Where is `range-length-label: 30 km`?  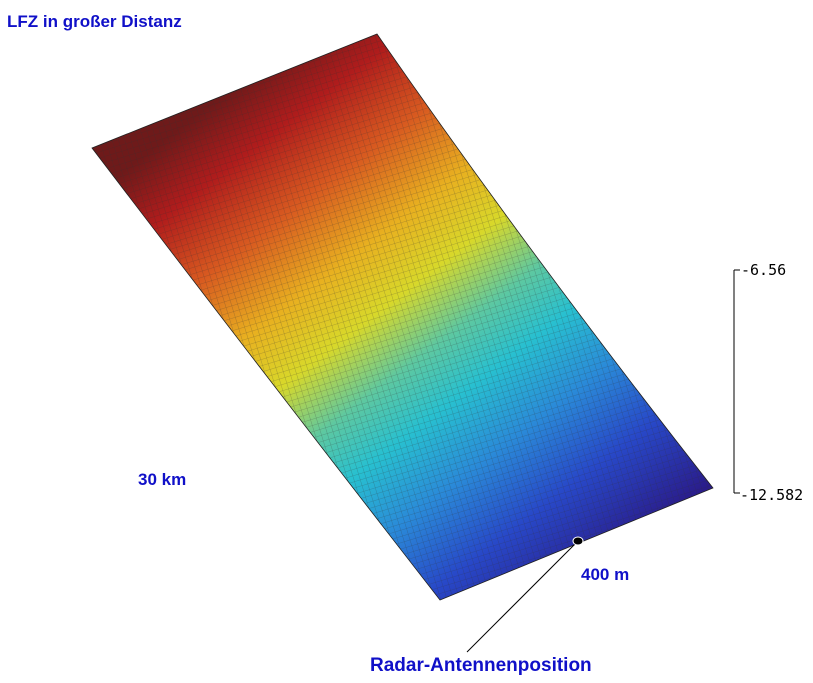 range-length-label: 30 km is located at coordinates (162, 479).